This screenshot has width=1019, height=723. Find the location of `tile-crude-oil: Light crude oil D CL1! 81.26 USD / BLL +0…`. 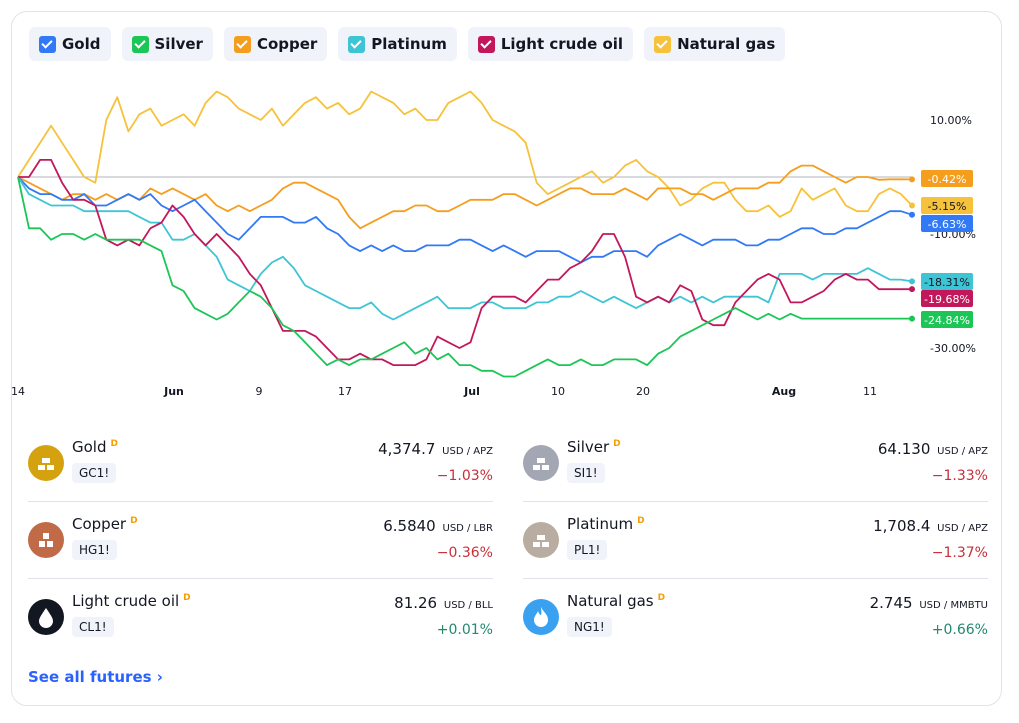

tile-crude-oil: Light crude oil D CL1! 81.26 USD / BLL +0… is located at coordinates (263, 623).